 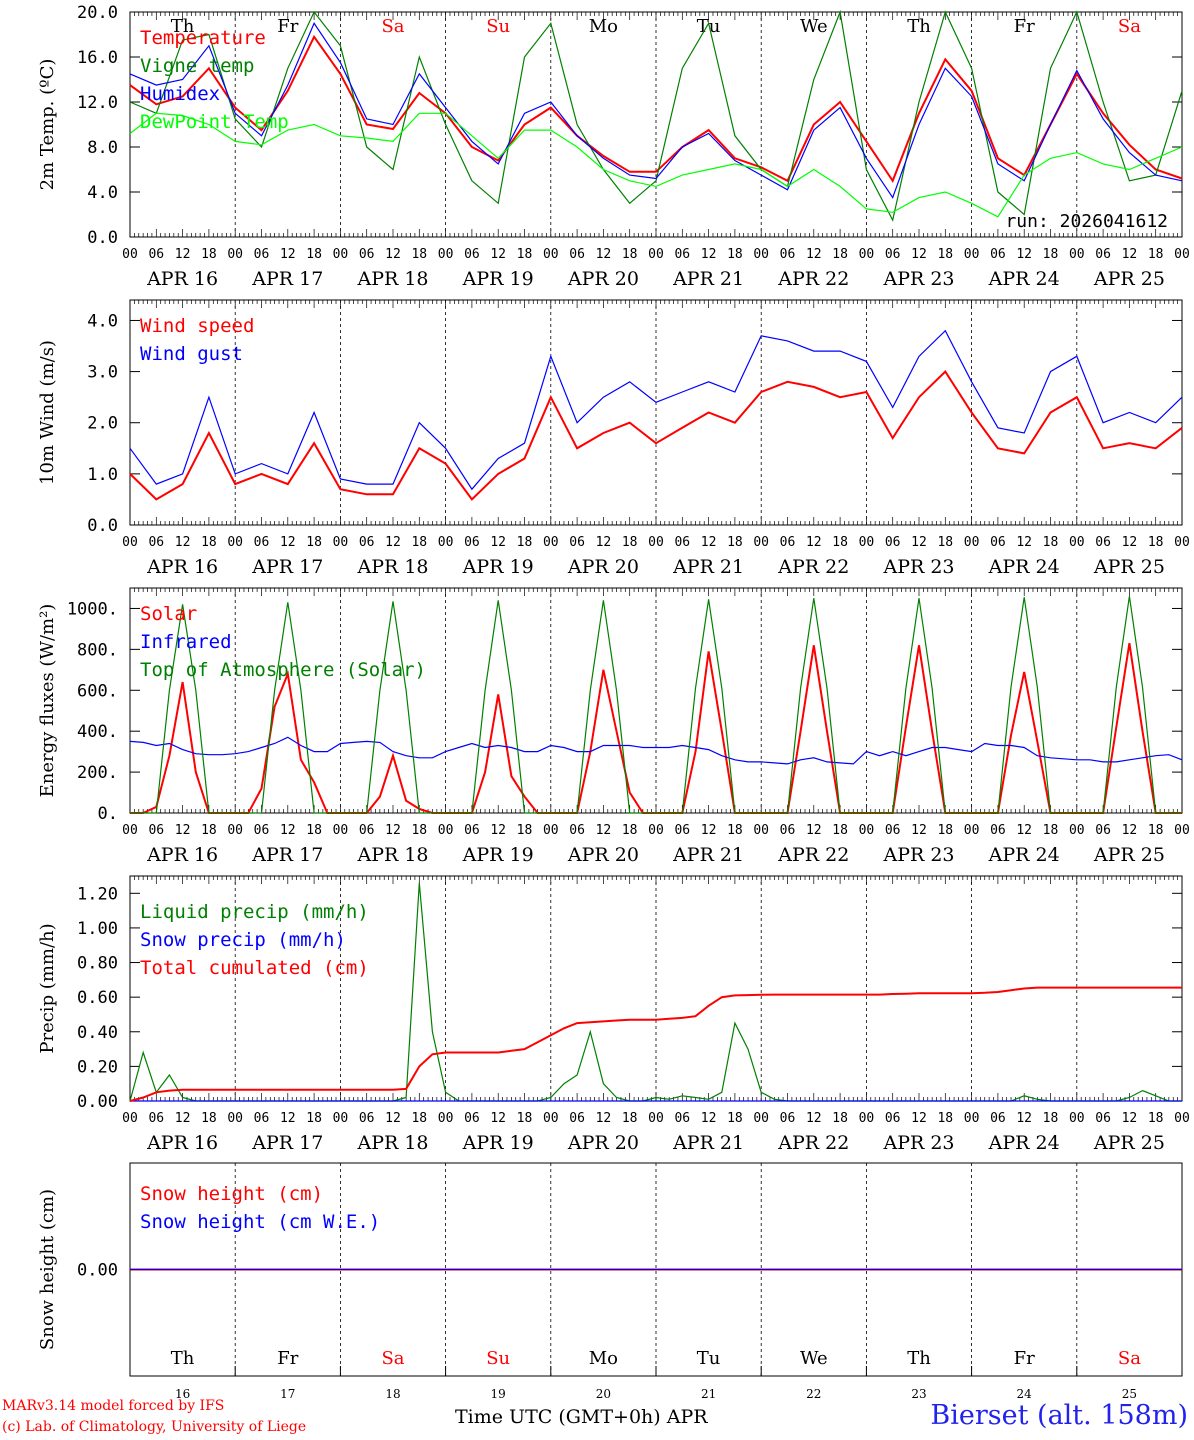 I want to click on y-tick-label: 200., so click(x=97, y=773).